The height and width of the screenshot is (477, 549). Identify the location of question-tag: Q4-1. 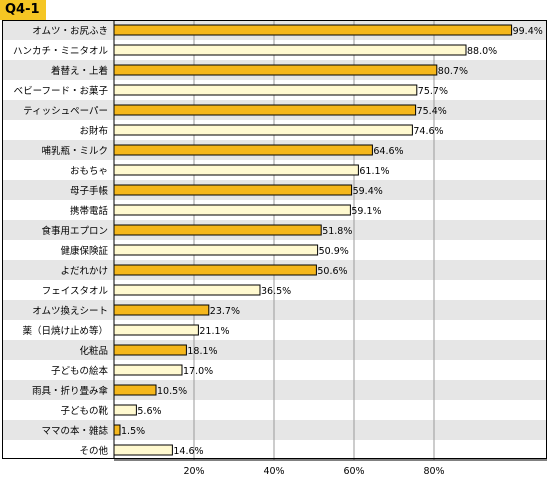
(23, 10).